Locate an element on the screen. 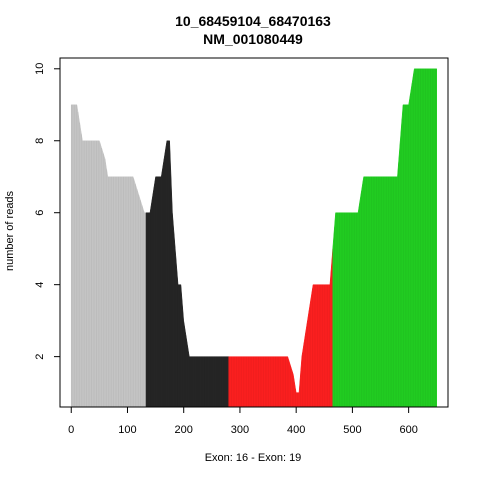  y-tick-label: 8 is located at coordinates (40, 141).